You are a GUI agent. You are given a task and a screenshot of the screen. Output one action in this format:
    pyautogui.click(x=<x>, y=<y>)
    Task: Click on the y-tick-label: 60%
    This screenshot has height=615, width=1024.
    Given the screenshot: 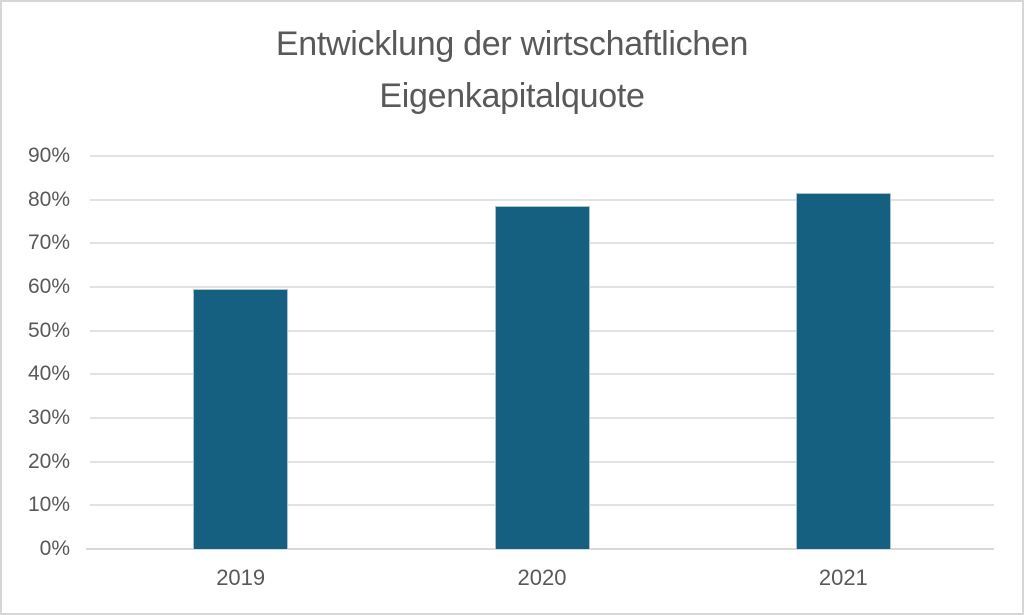 What is the action you would take?
    pyautogui.click(x=48, y=286)
    